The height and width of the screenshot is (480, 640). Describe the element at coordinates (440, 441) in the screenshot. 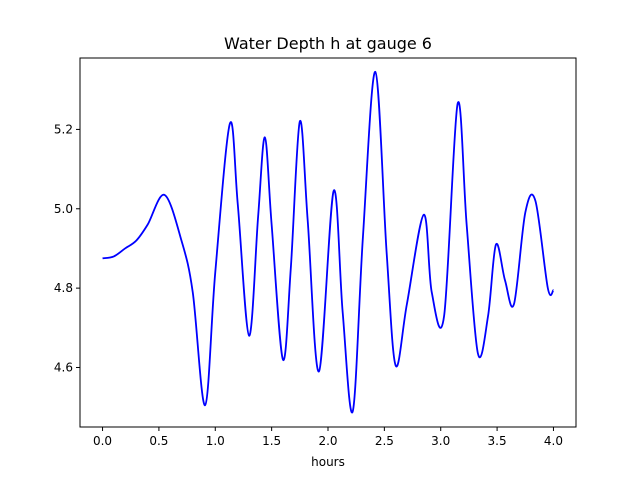

I see `x-tick-label: 3.0` at that location.